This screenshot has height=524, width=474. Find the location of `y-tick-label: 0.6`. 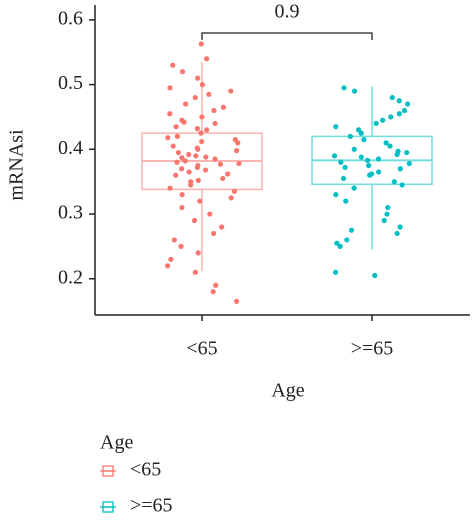

y-tick-label: 0.6 is located at coordinates (70, 18).